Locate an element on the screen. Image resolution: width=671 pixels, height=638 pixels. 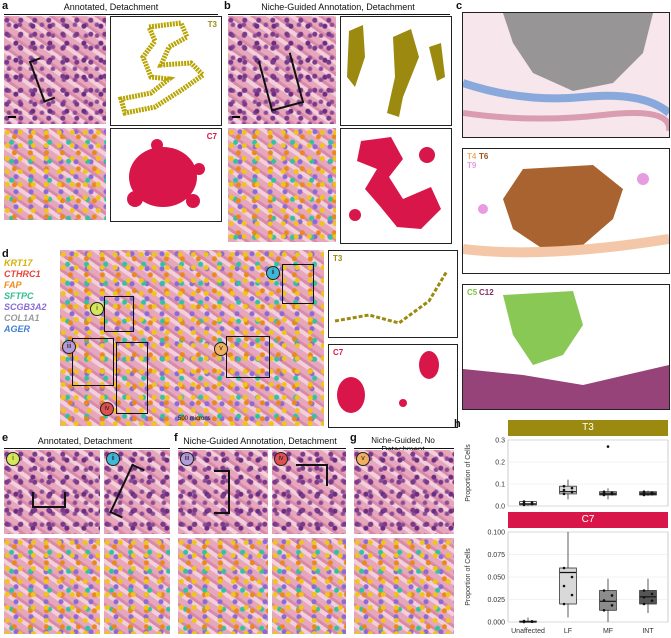
panel-e-ii-overlay is located at coordinates (137, 586).